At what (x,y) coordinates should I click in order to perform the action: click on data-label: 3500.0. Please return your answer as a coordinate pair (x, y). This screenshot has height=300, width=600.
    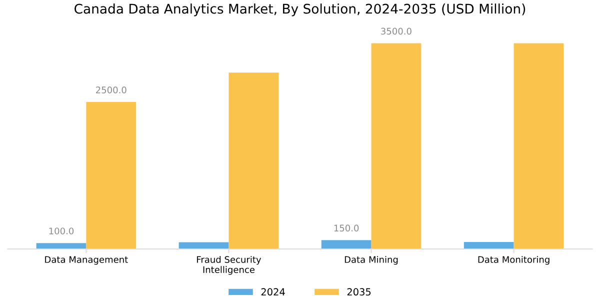
    Looking at the image, I should click on (396, 31).